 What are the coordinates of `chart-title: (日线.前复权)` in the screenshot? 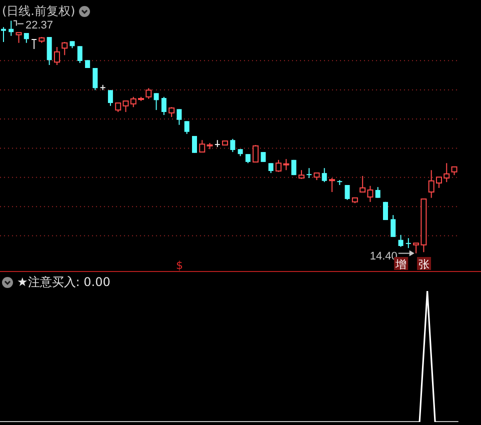 It's located at (39, 11).